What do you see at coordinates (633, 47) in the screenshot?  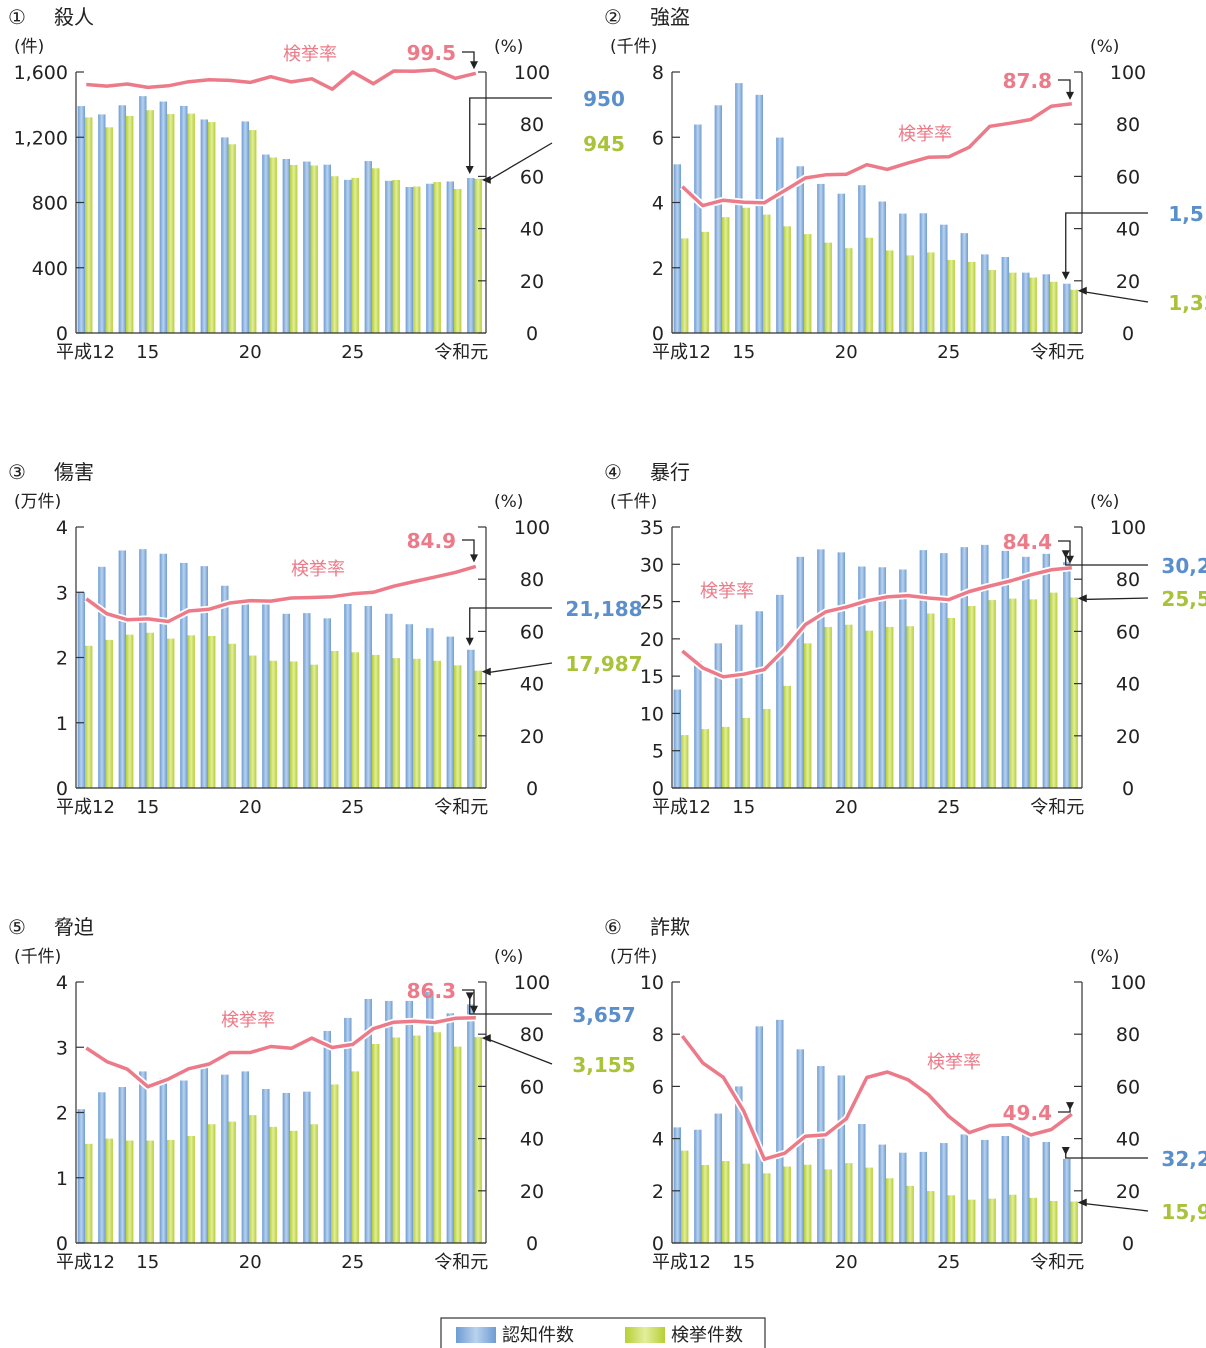 I see `y-axis-unit: (千件)` at bounding box center [633, 47].